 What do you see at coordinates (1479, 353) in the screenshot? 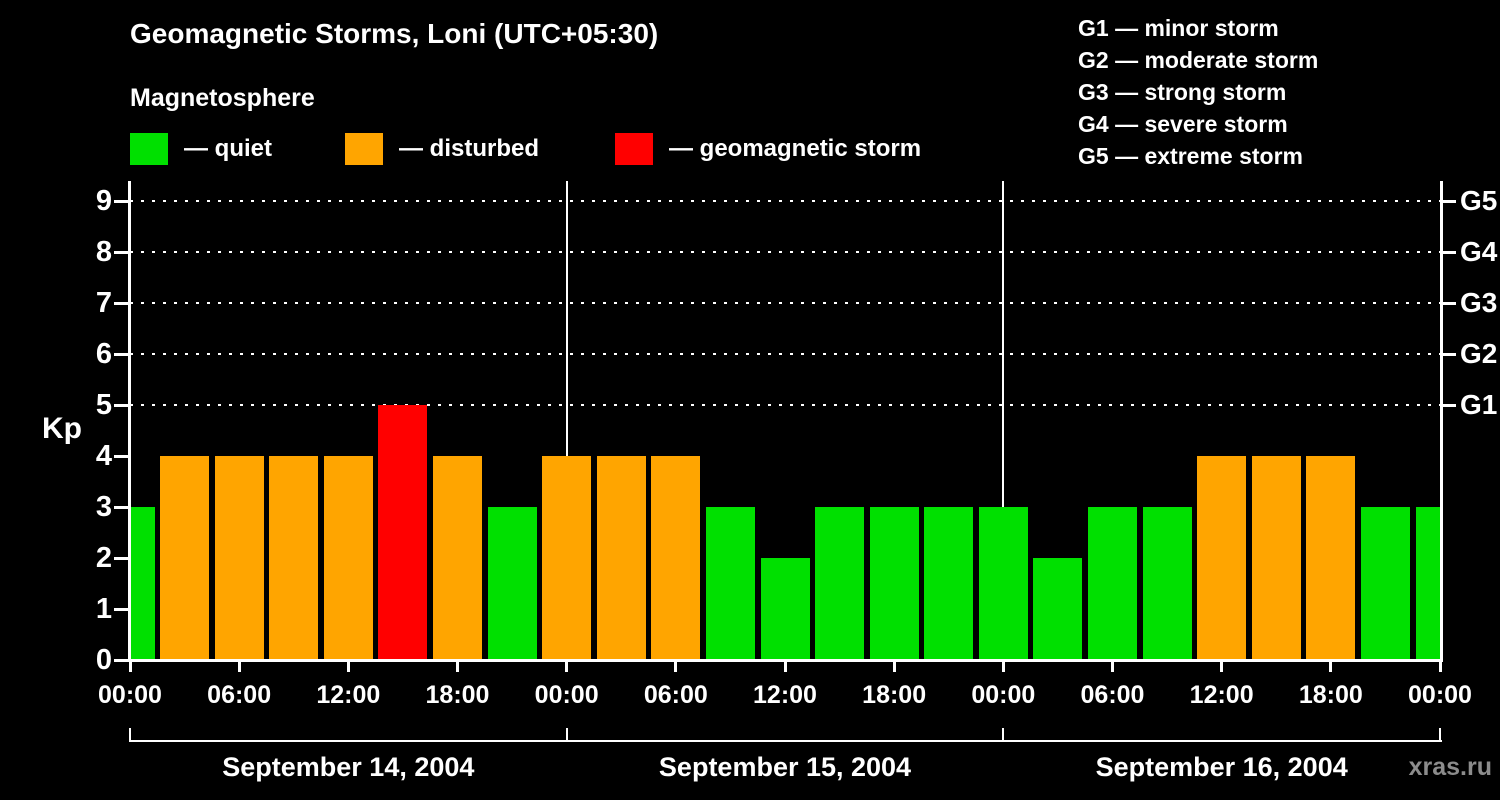
I see `right-axis-g-label: G2` at bounding box center [1479, 353].